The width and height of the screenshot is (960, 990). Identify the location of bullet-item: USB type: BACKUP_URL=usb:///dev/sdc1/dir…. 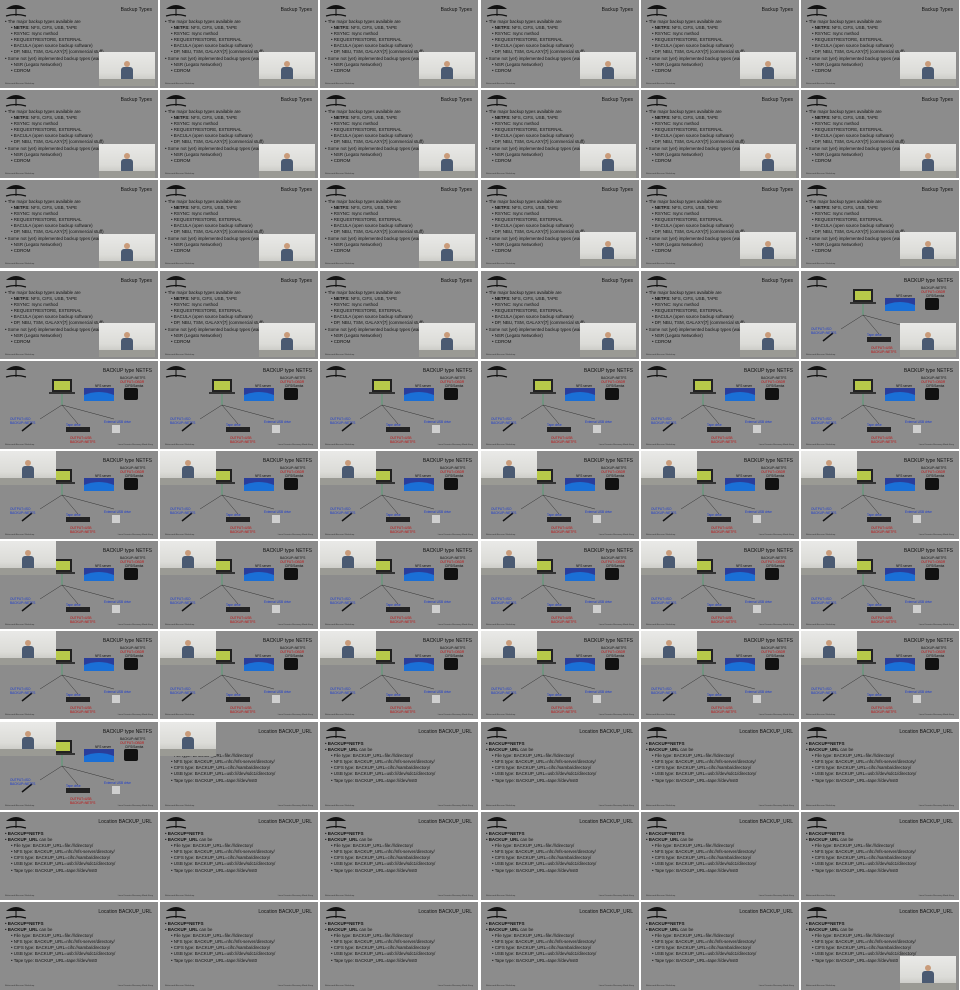
(561, 774).